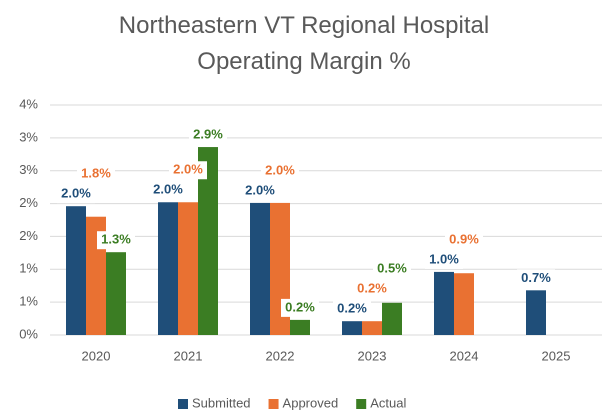 This screenshot has width=608, height=415. Describe the element at coordinates (372, 355) in the screenshot. I see `x-tick-label: 2023` at that location.